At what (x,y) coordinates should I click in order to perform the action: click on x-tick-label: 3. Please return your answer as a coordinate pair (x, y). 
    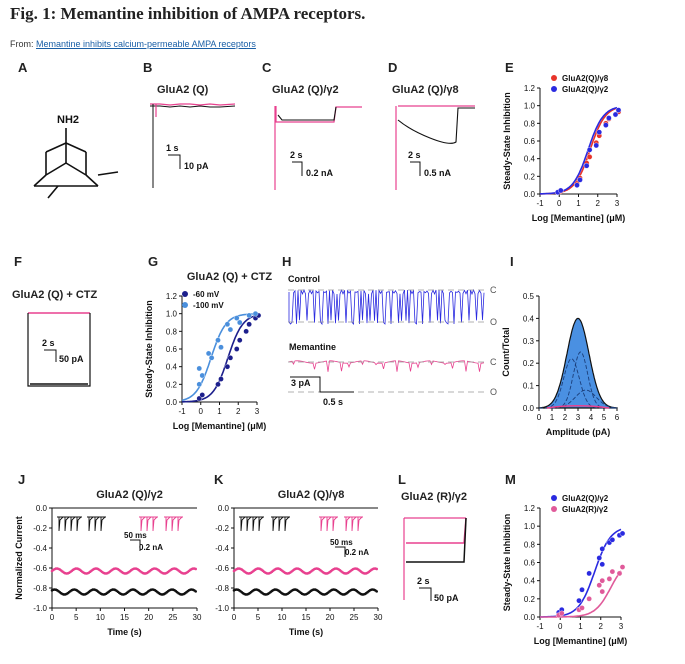
    Looking at the image, I should click on (621, 626).